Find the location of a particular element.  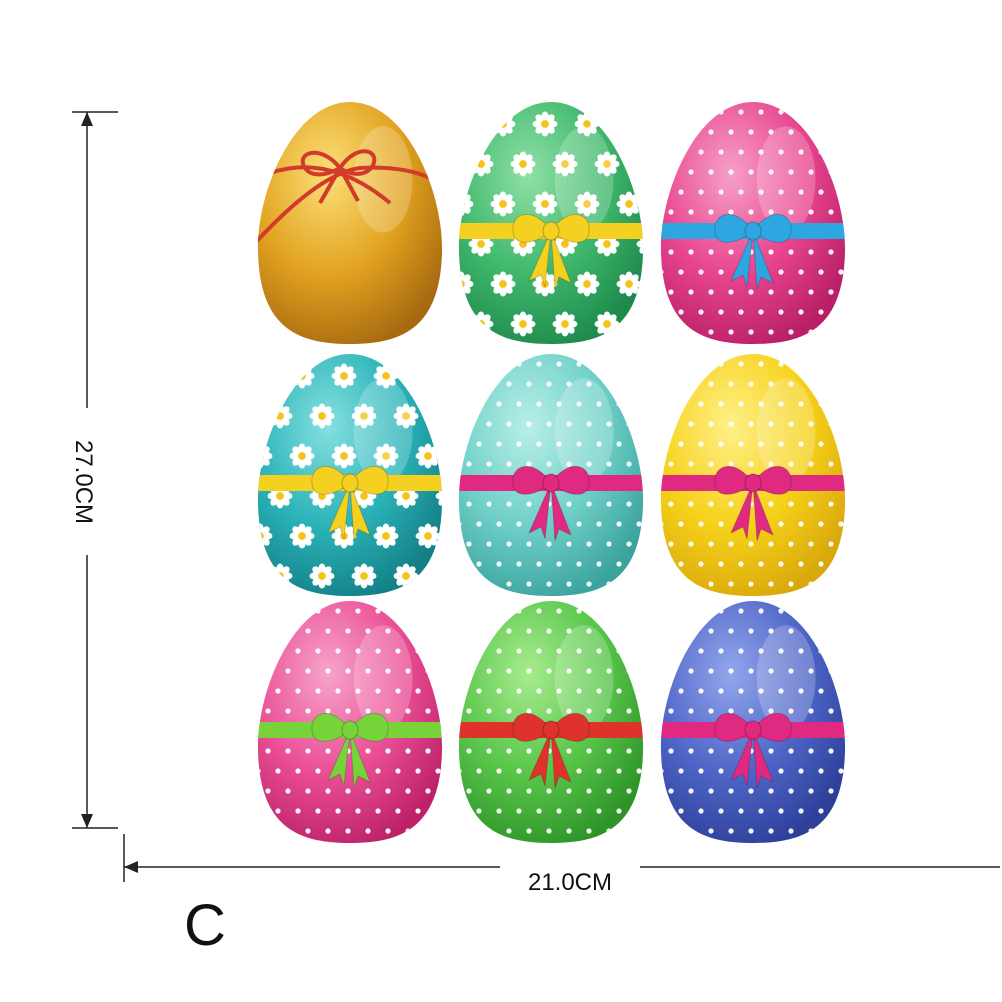

height-label: 27.0CM is located at coordinates (83, 482).